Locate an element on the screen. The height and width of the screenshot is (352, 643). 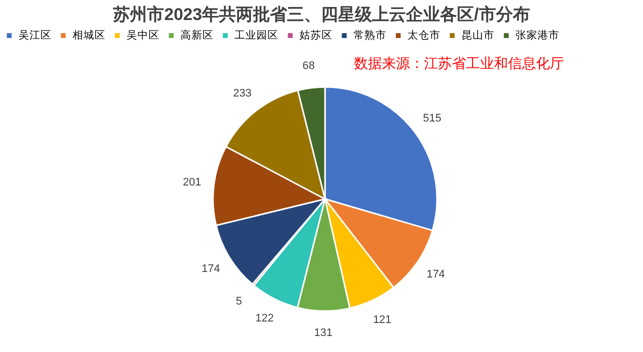
data-label: 515 is located at coordinates (432, 118).